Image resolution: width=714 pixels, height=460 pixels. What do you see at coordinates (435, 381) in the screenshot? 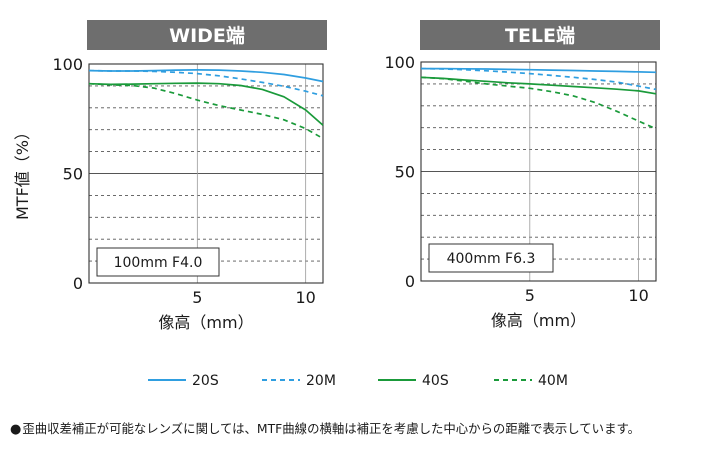
I see `legend-label-40s: 40S` at bounding box center [435, 381].